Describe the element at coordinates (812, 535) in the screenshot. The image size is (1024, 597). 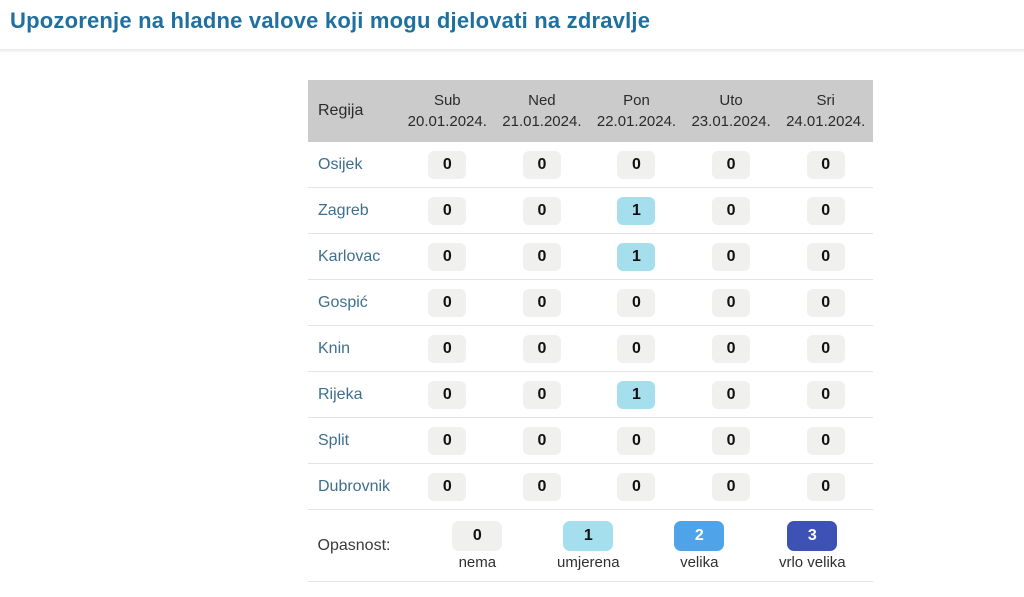
I see `legend-level-badge: 3` at that location.